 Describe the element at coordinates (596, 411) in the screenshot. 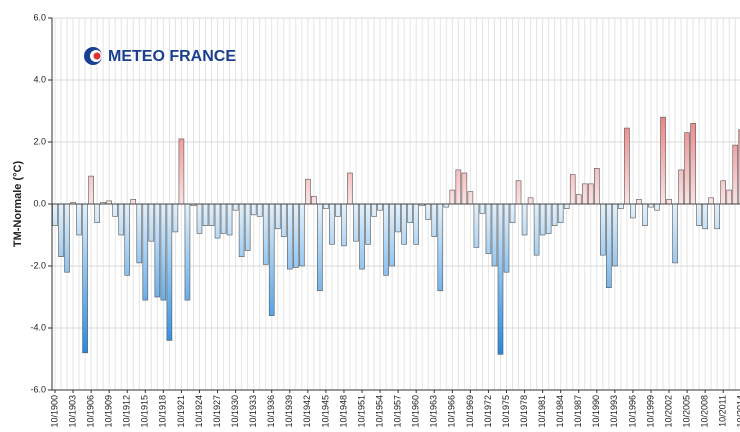

I see `x-tick-label: 10/1990` at that location.